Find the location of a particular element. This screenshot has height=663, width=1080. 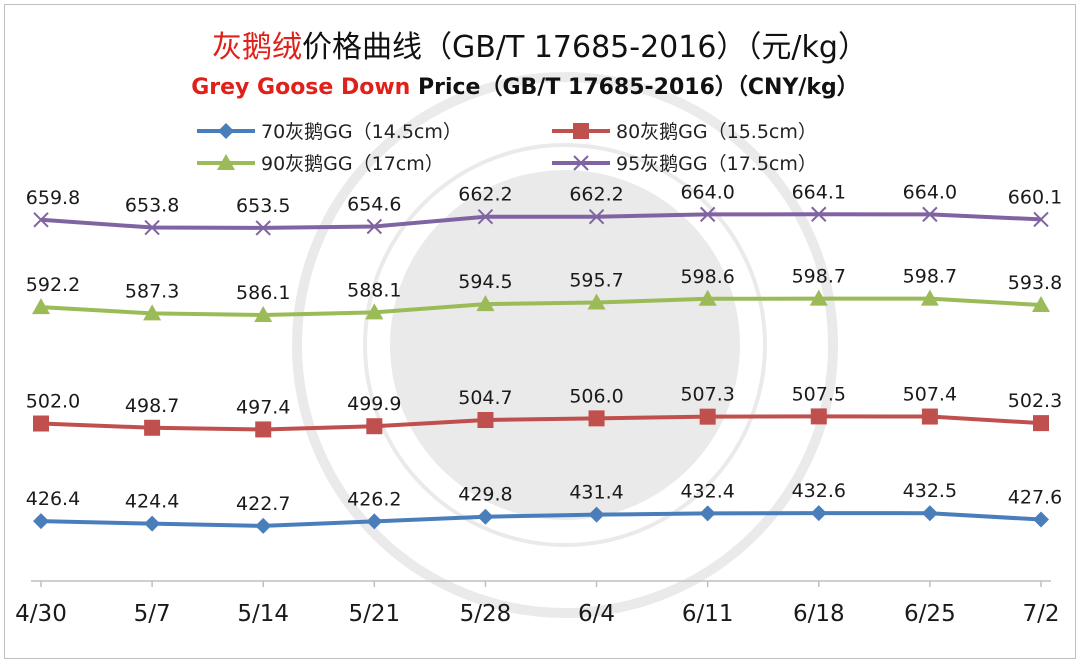

legend-item: 95灰鹅GG（17.5cm） is located at coordinates (684, 164).